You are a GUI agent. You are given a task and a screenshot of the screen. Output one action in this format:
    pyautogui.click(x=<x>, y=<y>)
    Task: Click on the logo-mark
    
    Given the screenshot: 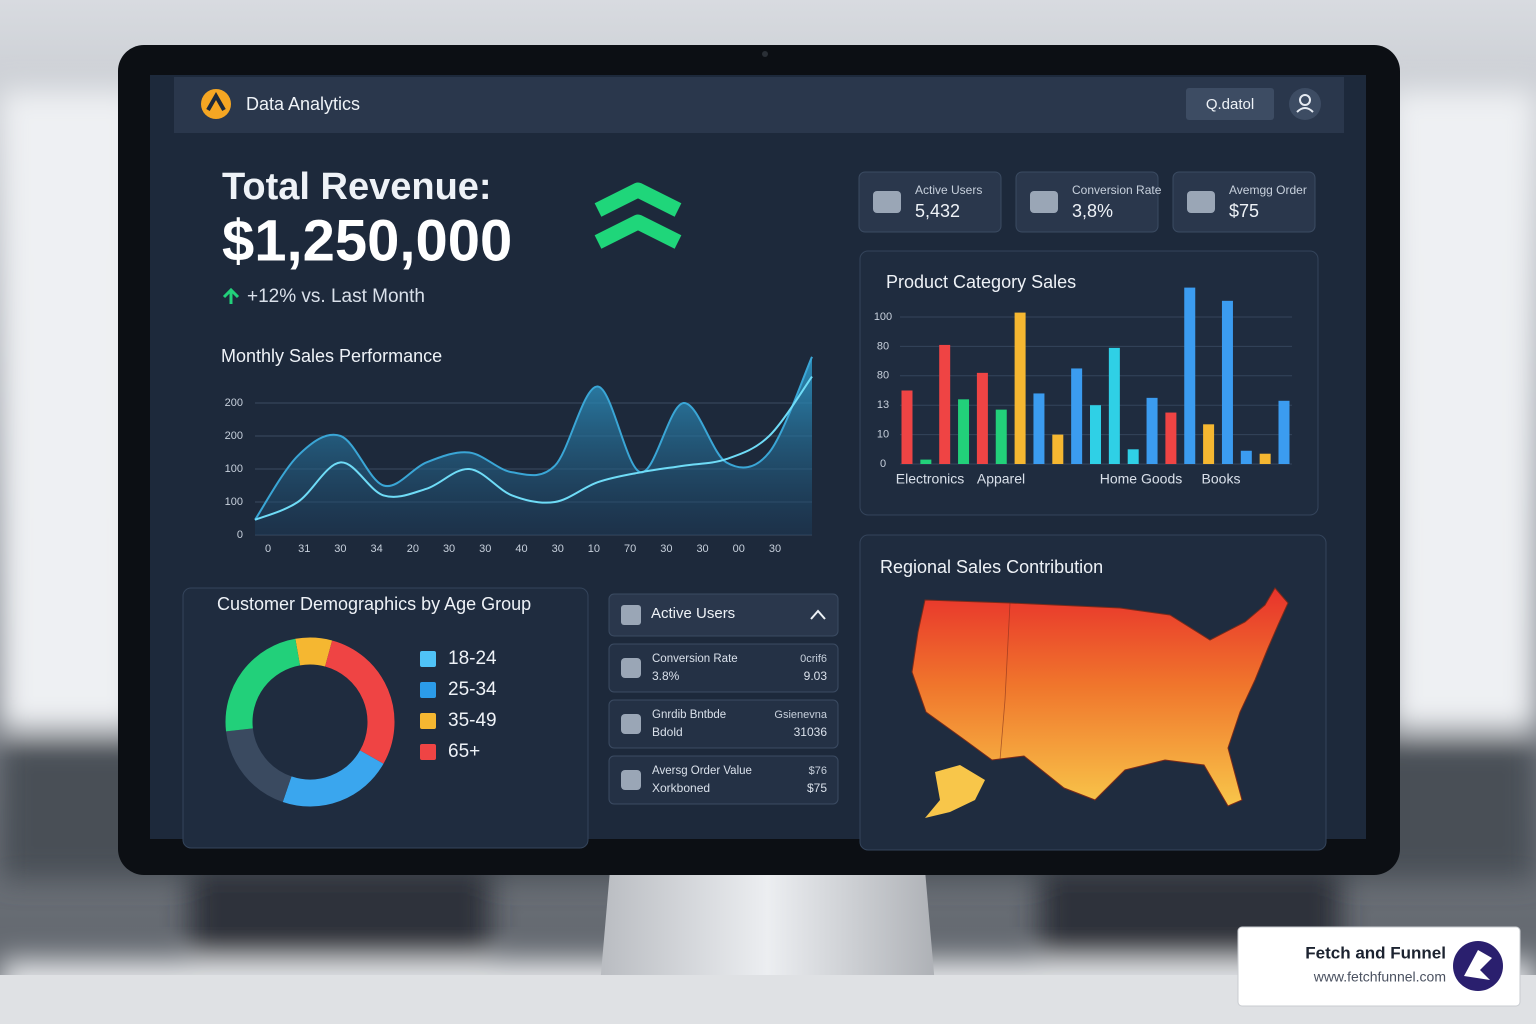 What is the action you would take?
    pyautogui.click(x=216, y=101)
    